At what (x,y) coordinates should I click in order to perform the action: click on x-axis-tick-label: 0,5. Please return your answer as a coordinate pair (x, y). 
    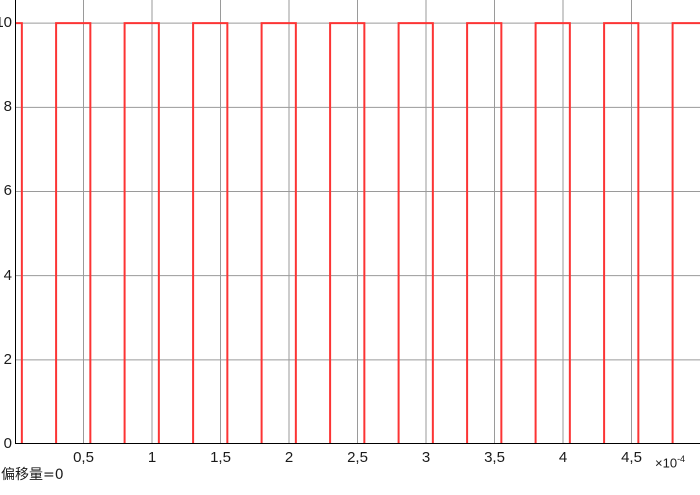
    Looking at the image, I should click on (83, 457).